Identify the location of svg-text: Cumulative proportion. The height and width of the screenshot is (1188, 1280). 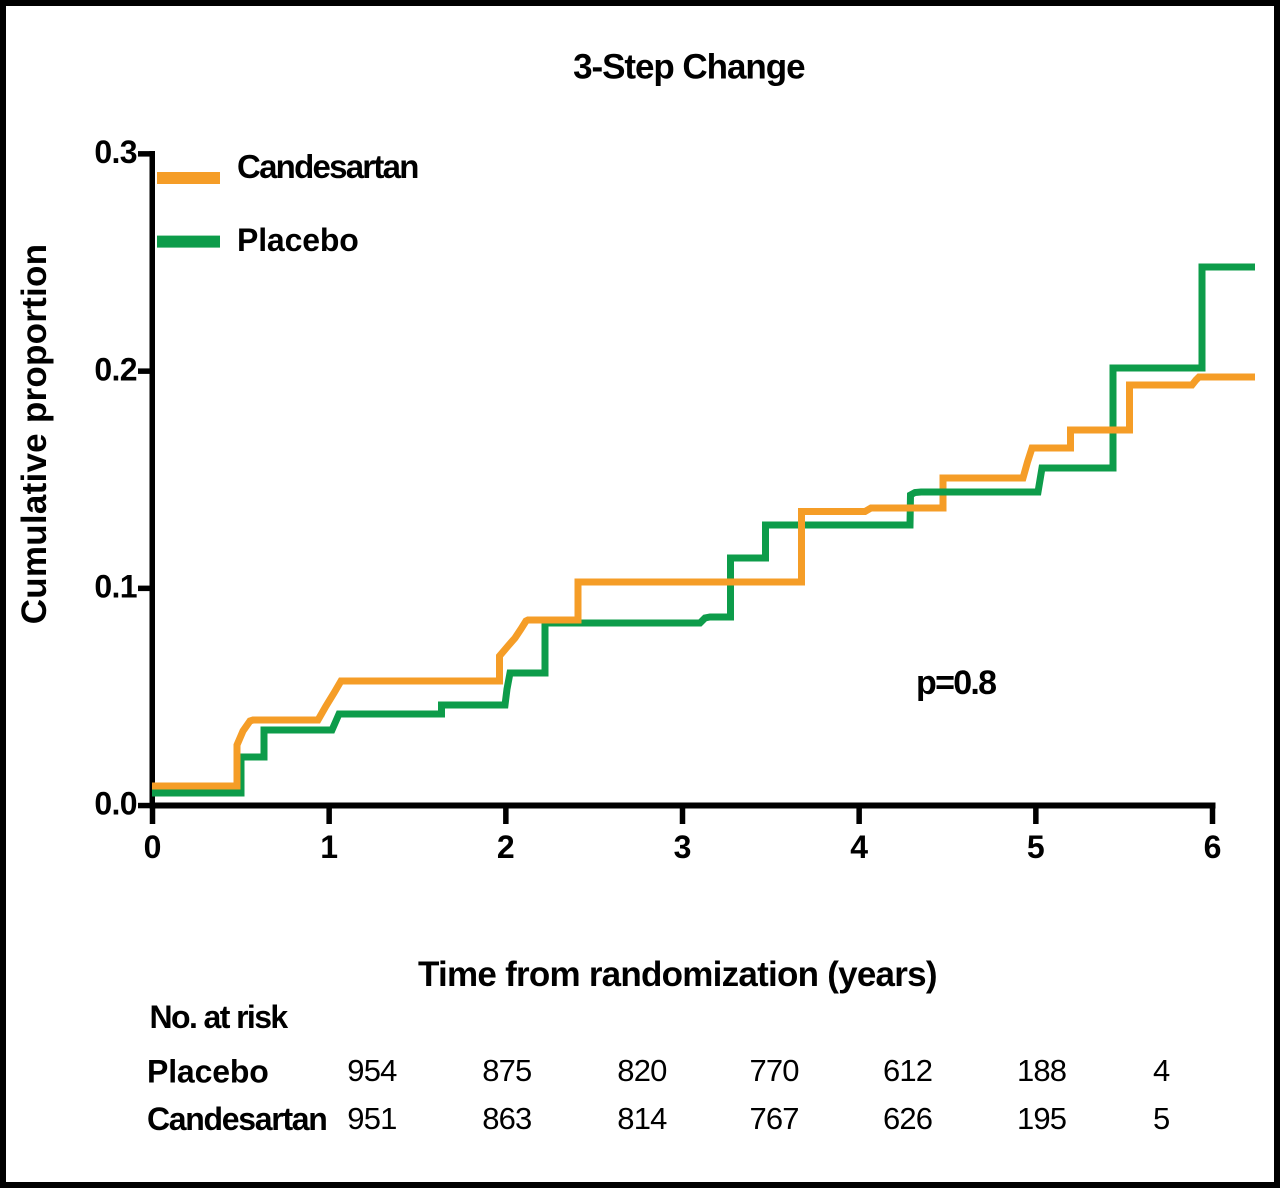
(34, 434).